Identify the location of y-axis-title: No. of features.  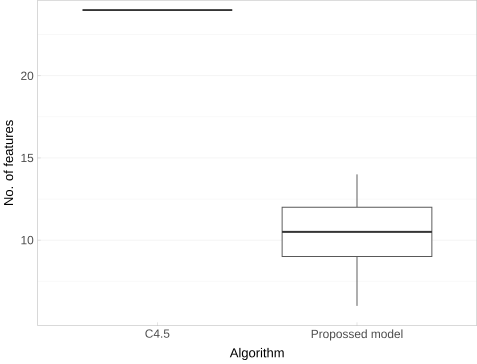
(9, 163).